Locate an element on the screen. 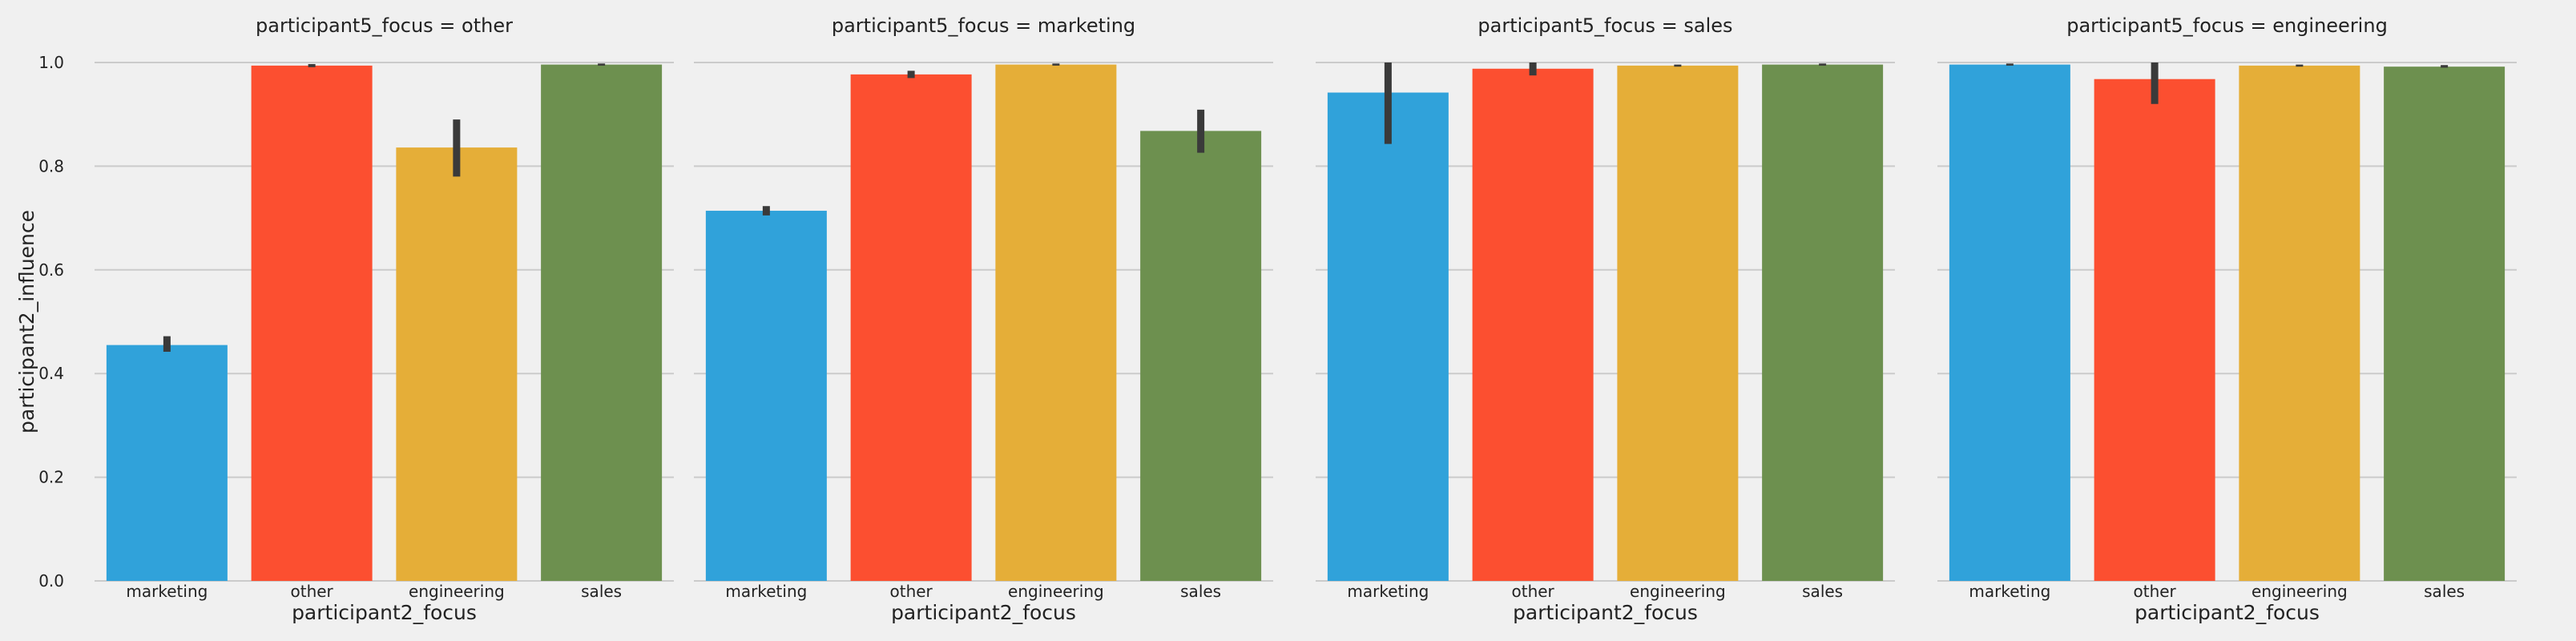 The height and width of the screenshot is (641, 2576). panel-title: participant5_focus = marketing is located at coordinates (983, 25).